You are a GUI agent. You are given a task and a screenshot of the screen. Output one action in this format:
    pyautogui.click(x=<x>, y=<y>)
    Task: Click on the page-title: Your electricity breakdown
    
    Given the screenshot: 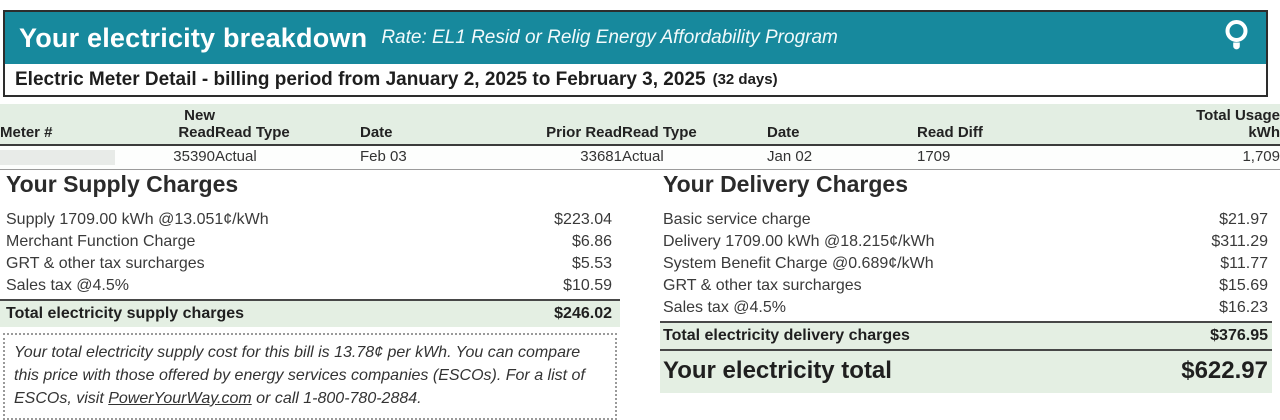 What is the action you would take?
    pyautogui.click(x=193, y=37)
    